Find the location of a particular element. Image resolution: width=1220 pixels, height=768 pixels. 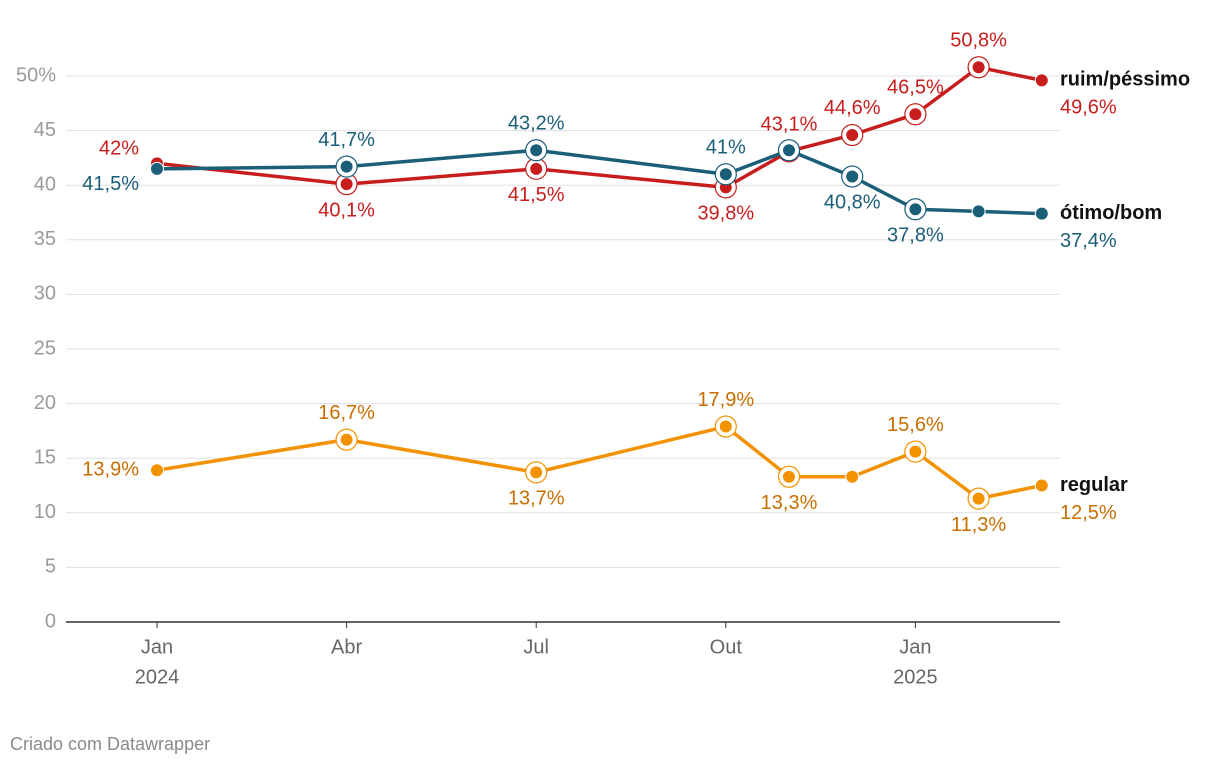

value-label: 40,8% is located at coordinates (852, 203).